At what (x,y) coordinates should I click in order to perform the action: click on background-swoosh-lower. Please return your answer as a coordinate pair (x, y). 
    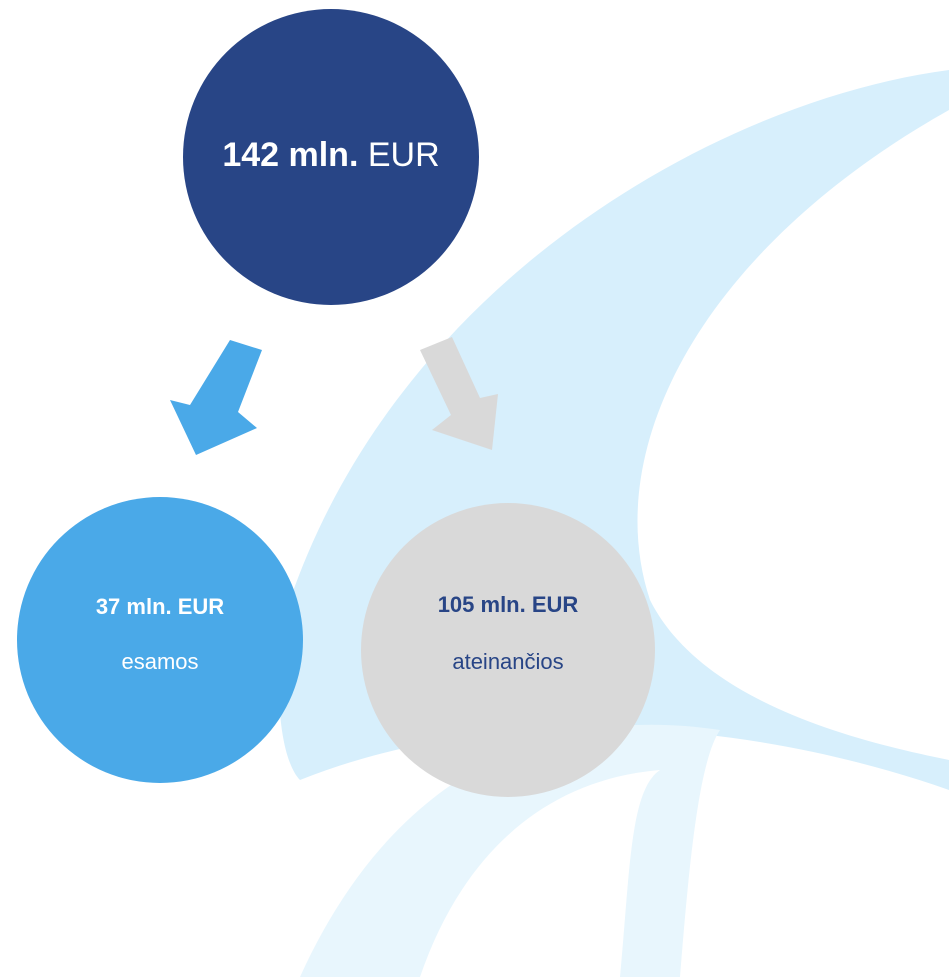
    Looking at the image, I should click on (510, 850).